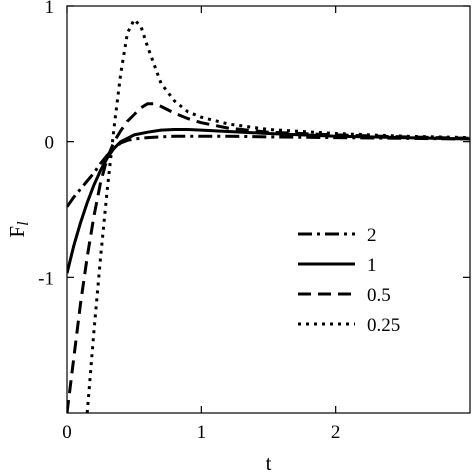 The width and height of the screenshot is (474, 474). I want to click on legend-label-2: 1, so click(372, 265).